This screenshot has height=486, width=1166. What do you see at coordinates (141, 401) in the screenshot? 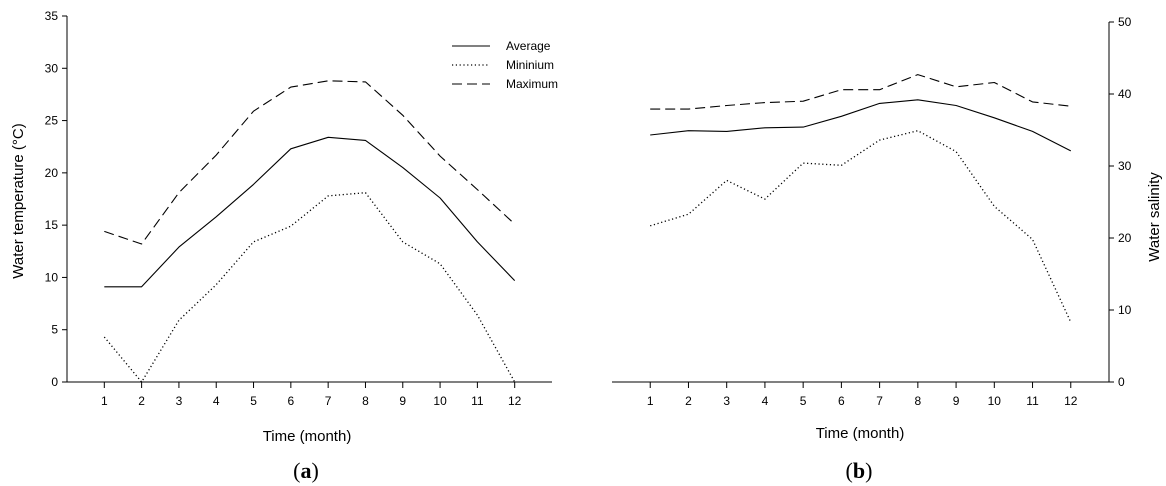
I see `chart-a-x-tick-label: 2` at bounding box center [141, 401].